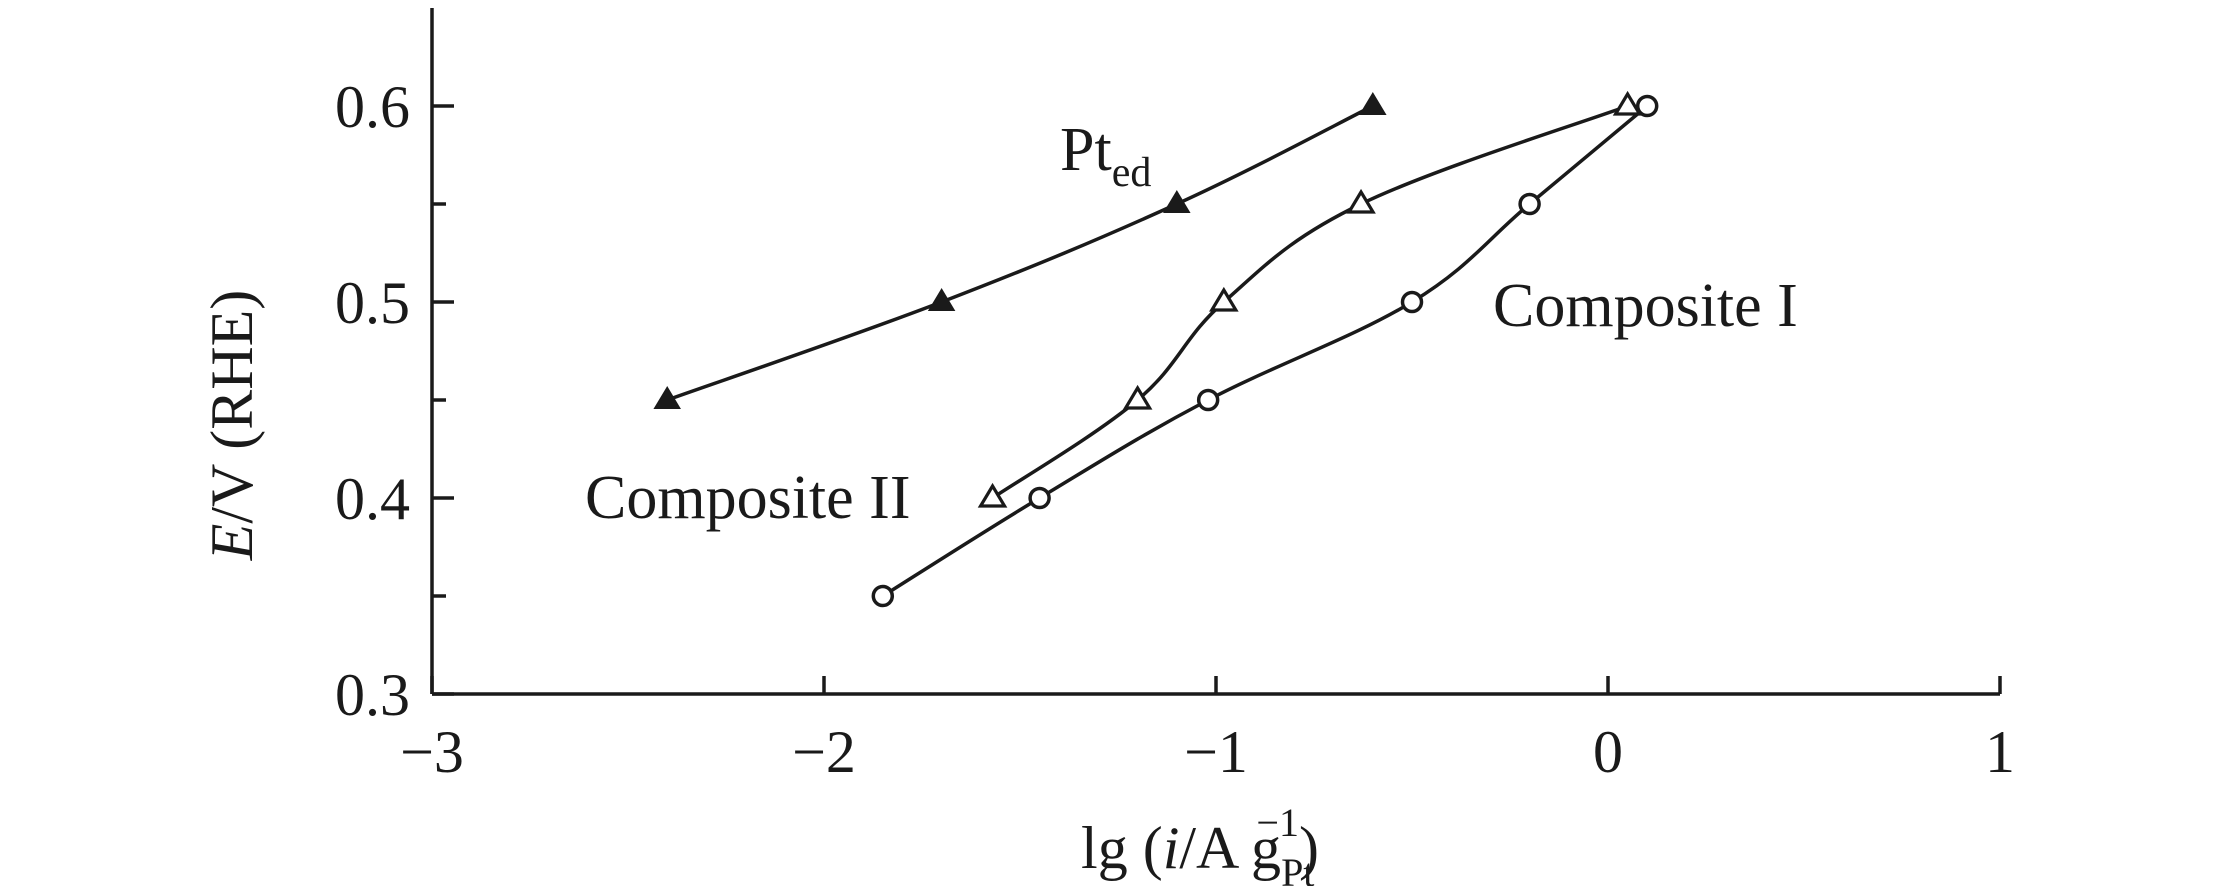 Image resolution: width=2213 pixels, height=886 pixels. Describe the element at coordinates (2000, 752) in the screenshot. I see `x-tick-label: 1` at that location.